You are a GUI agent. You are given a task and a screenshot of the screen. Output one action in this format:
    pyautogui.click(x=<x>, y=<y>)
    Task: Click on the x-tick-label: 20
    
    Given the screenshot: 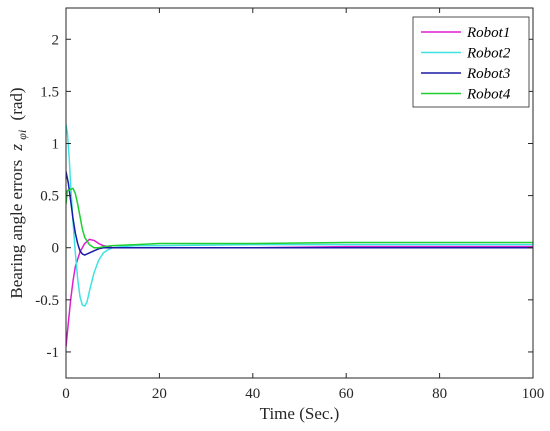 What is the action you would take?
    pyautogui.click(x=159, y=394)
    